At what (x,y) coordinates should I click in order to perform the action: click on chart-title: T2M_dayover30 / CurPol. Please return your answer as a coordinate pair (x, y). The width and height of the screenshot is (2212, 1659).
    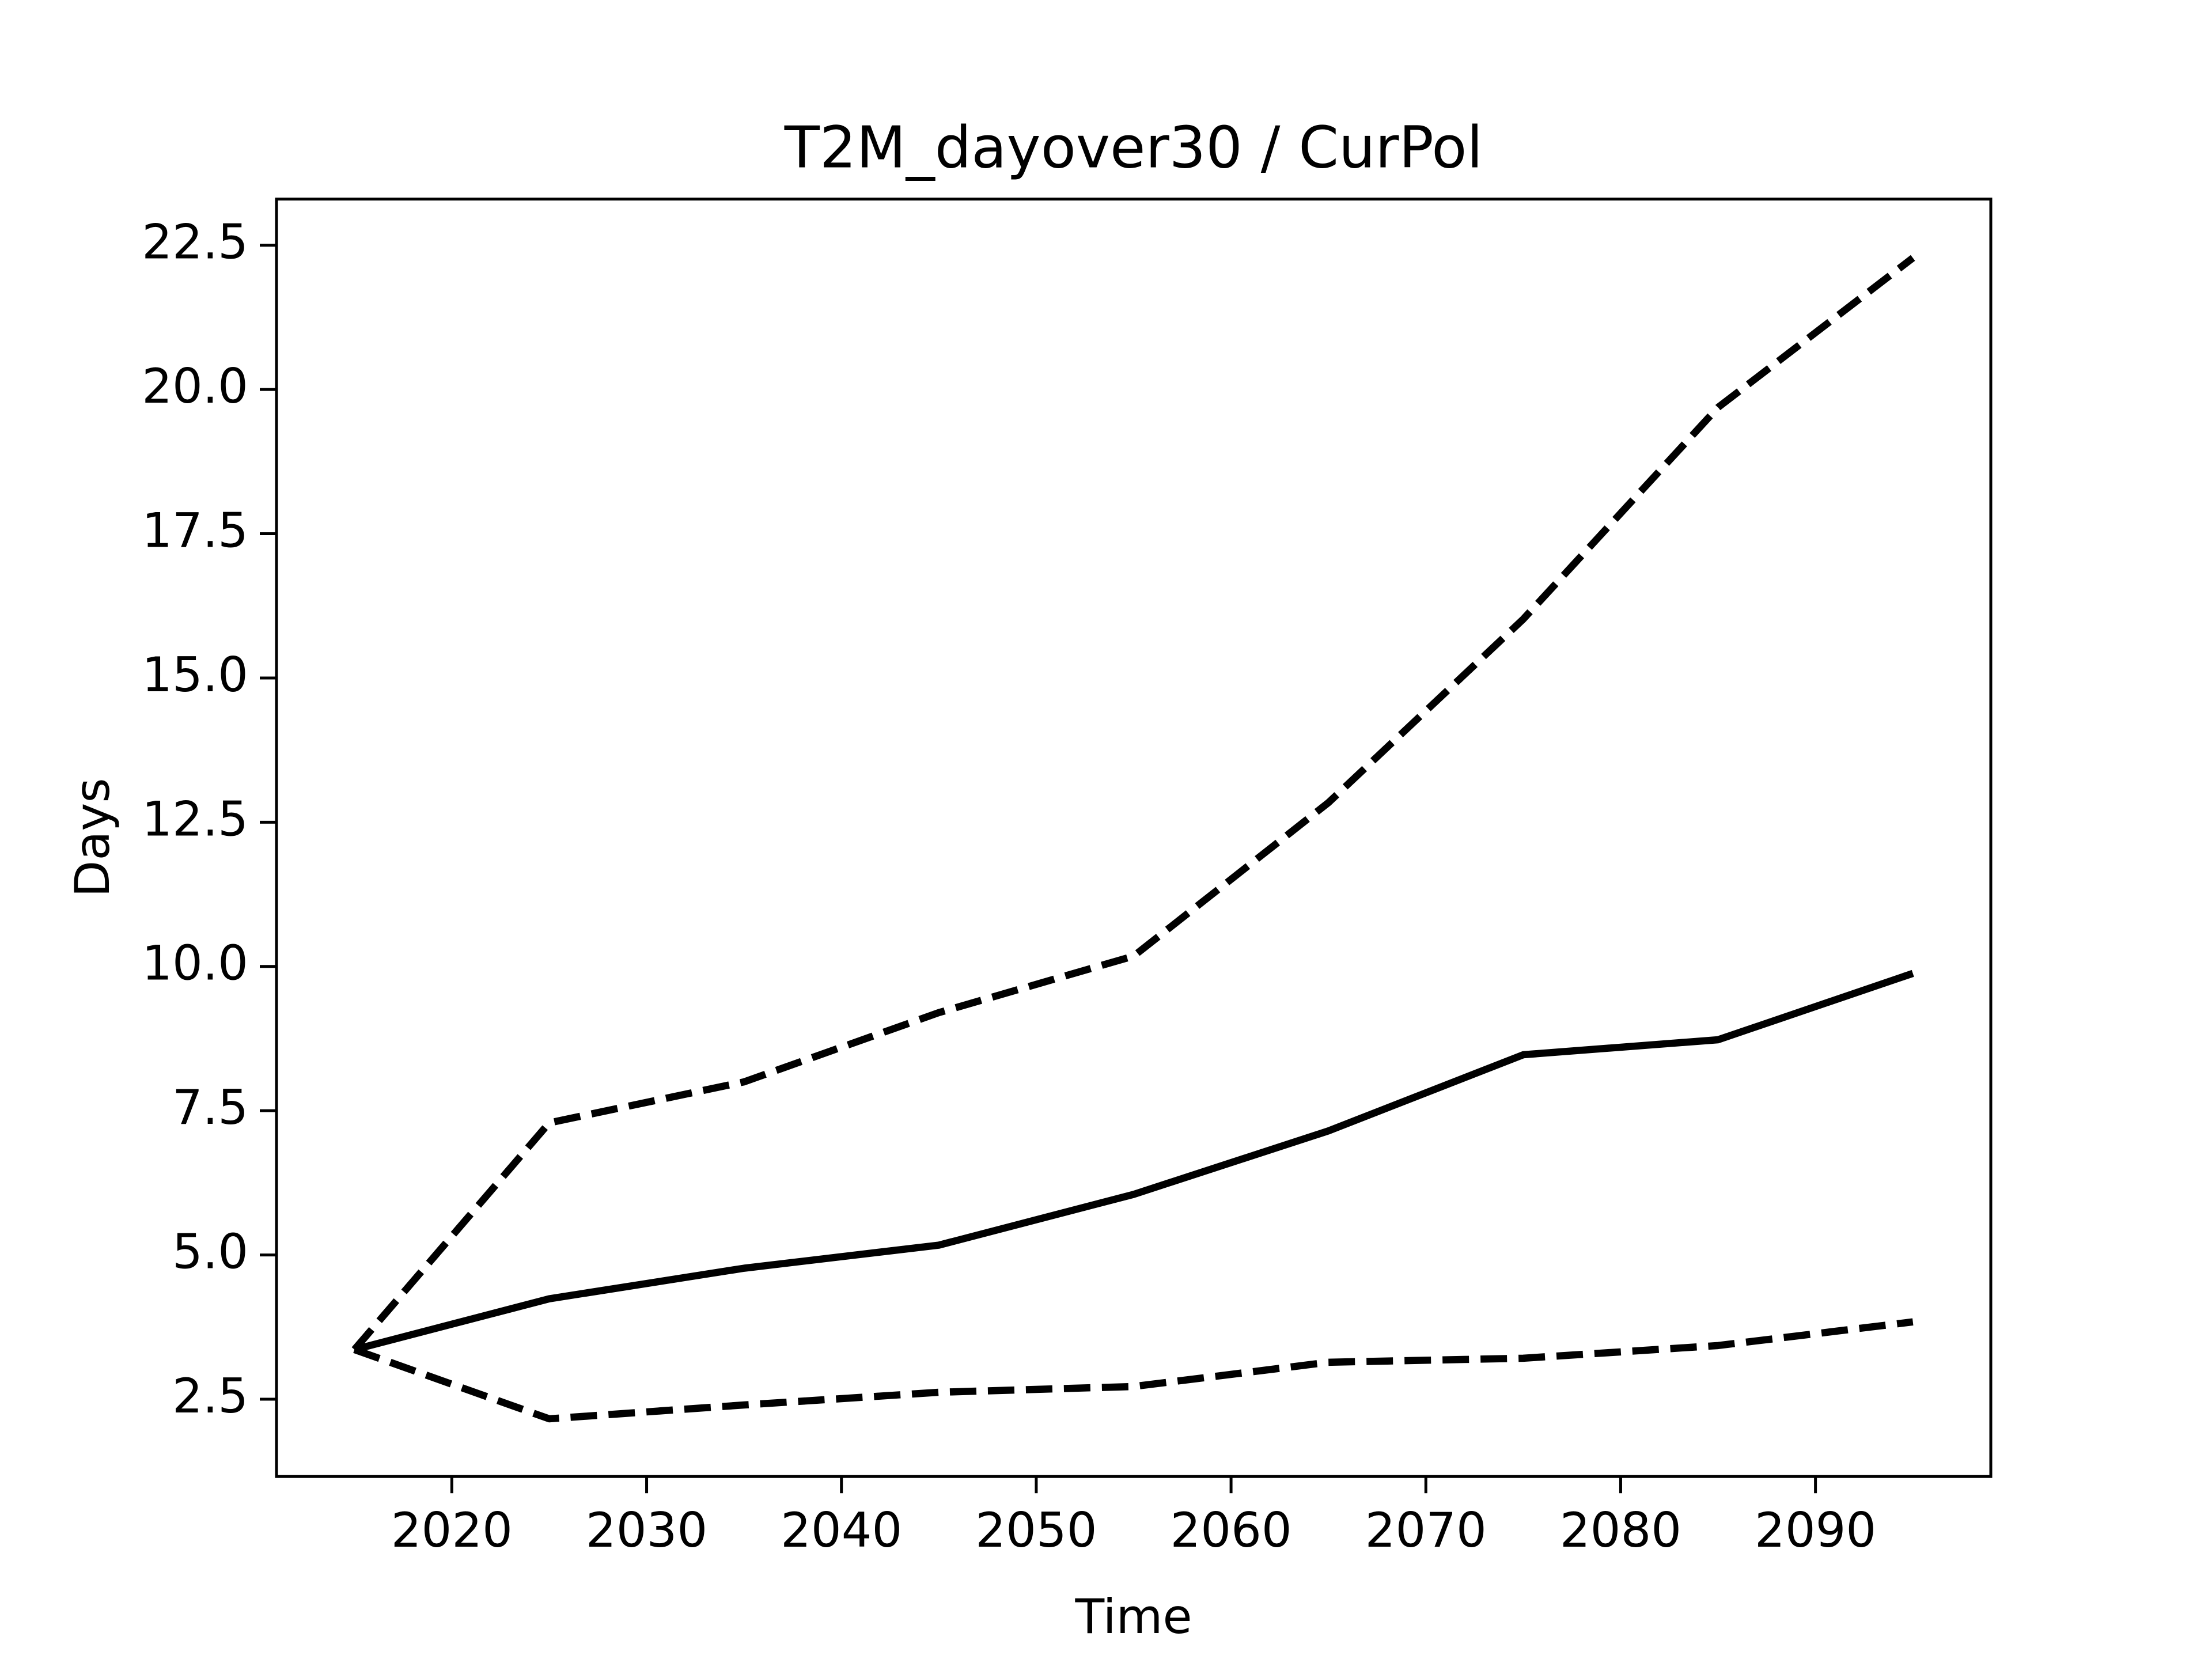
    Looking at the image, I should click on (1133, 147).